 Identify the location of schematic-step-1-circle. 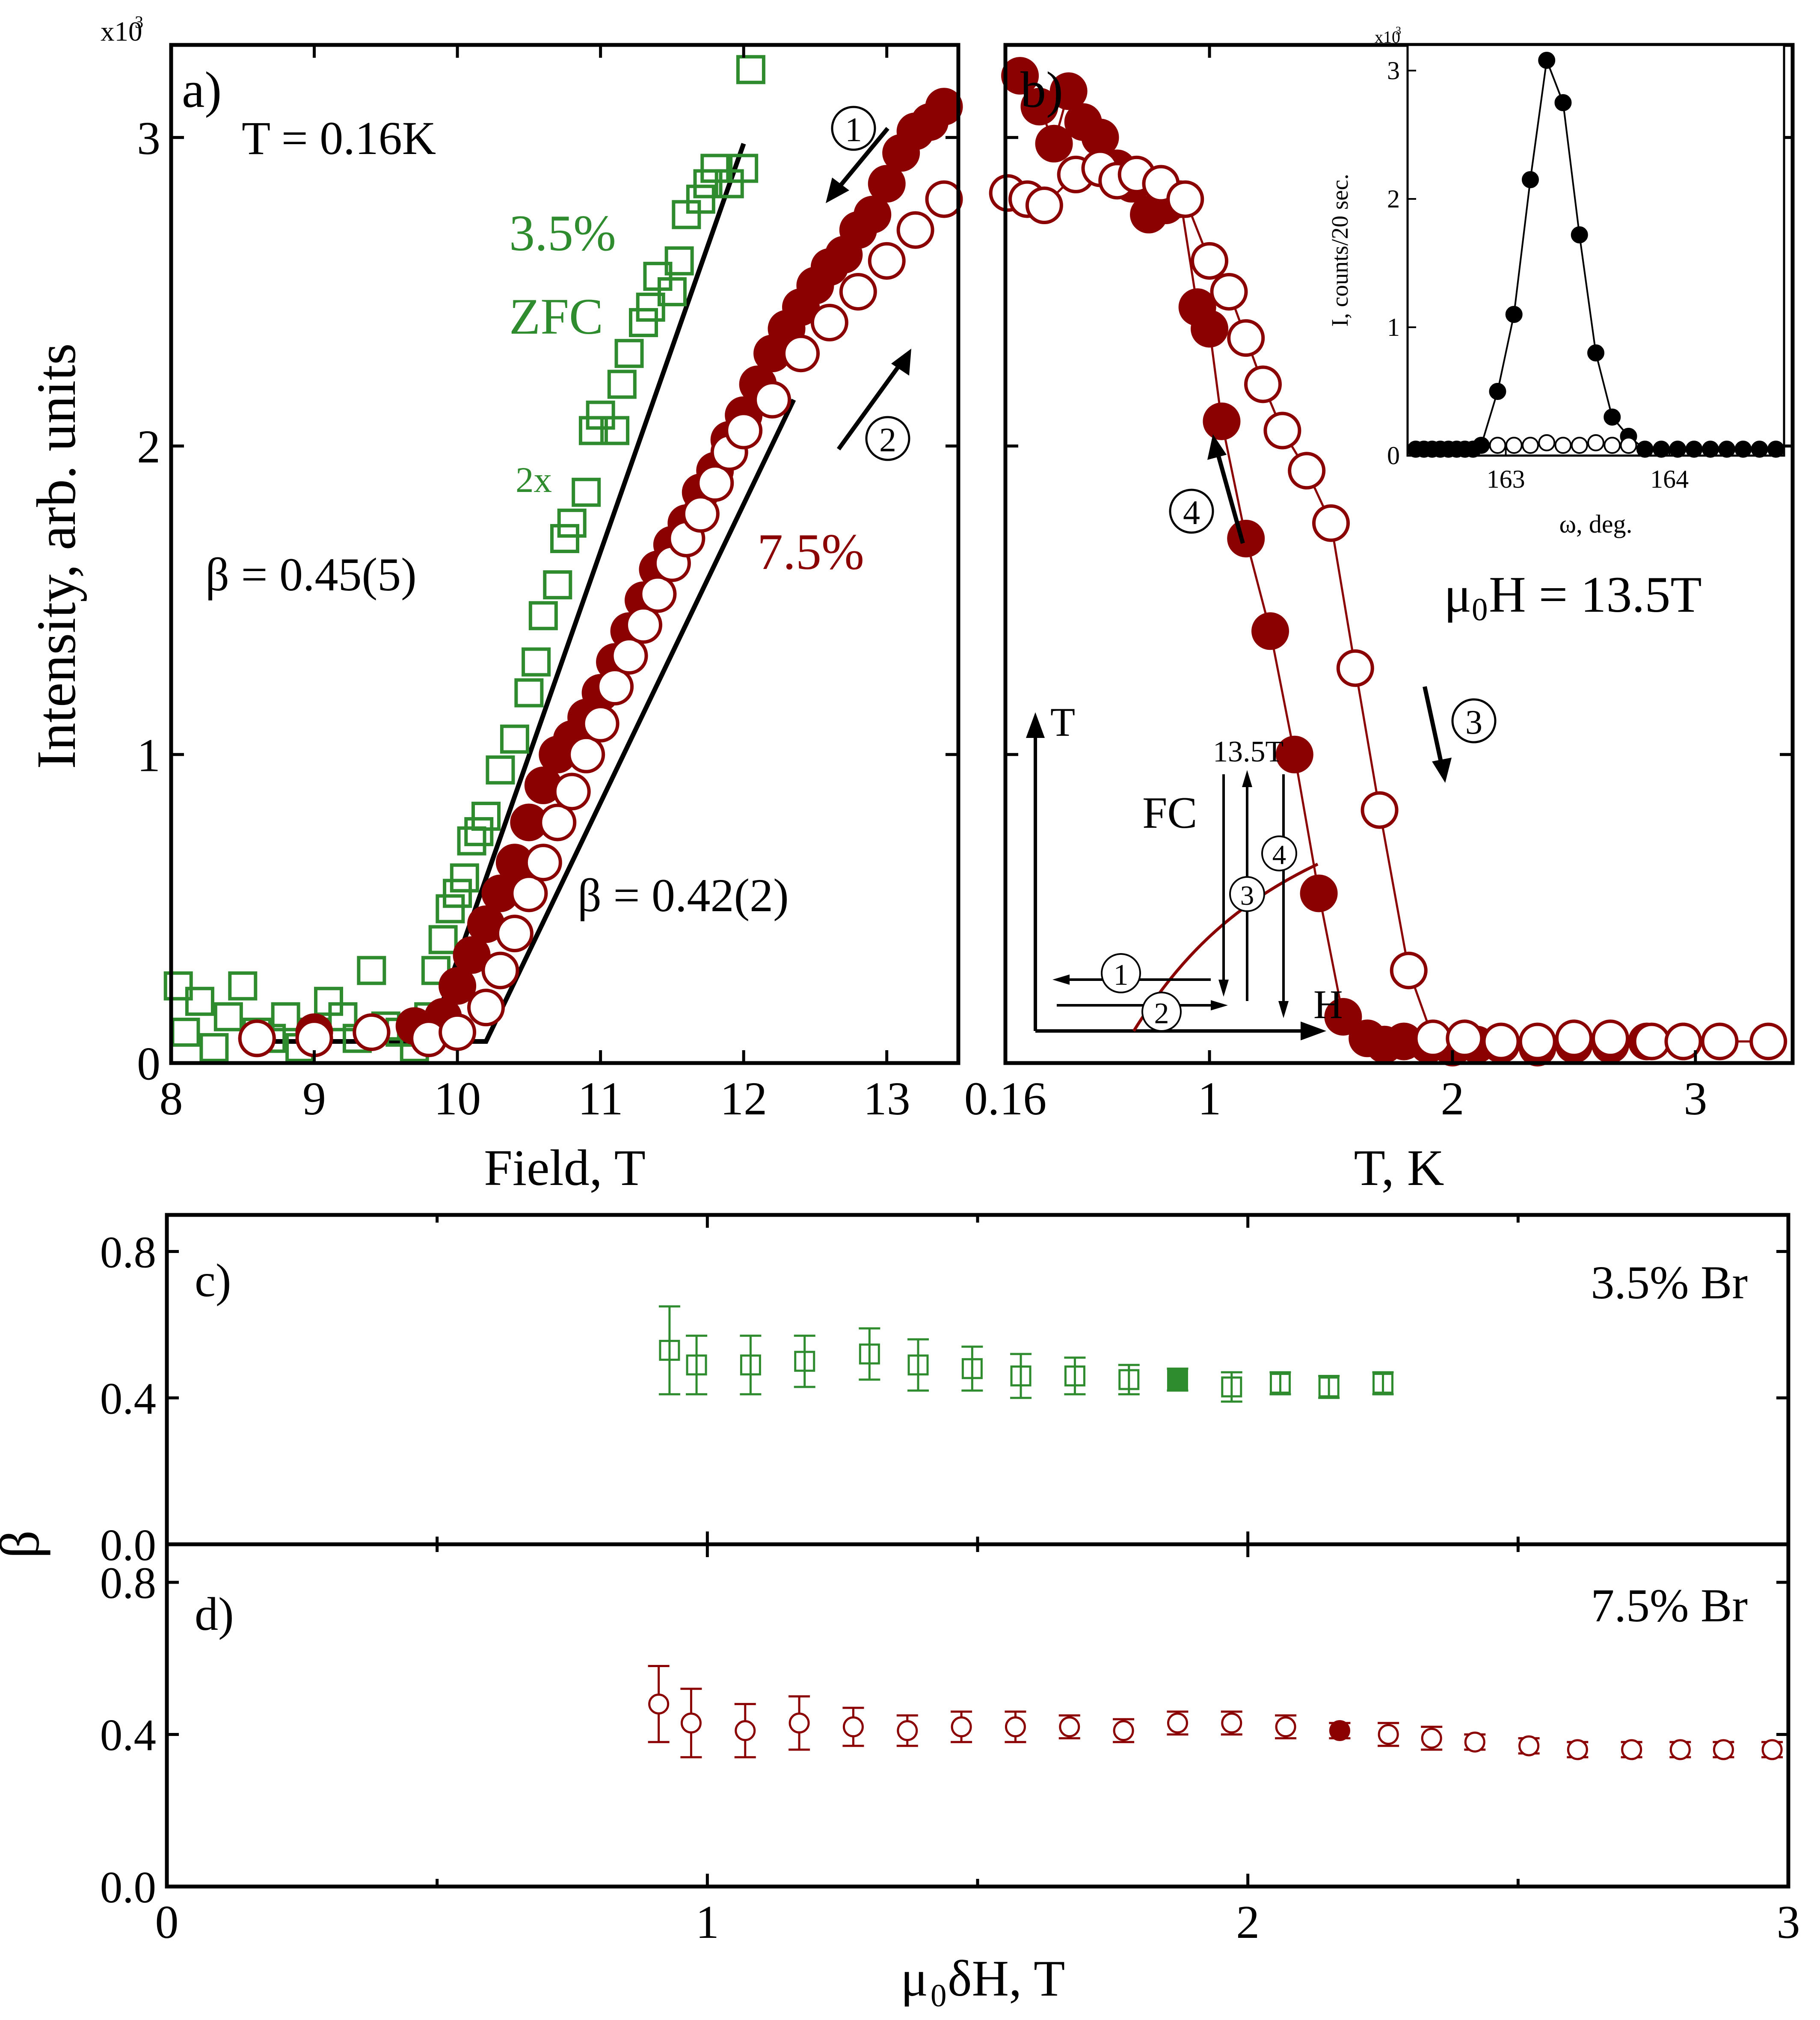
(1121, 973).